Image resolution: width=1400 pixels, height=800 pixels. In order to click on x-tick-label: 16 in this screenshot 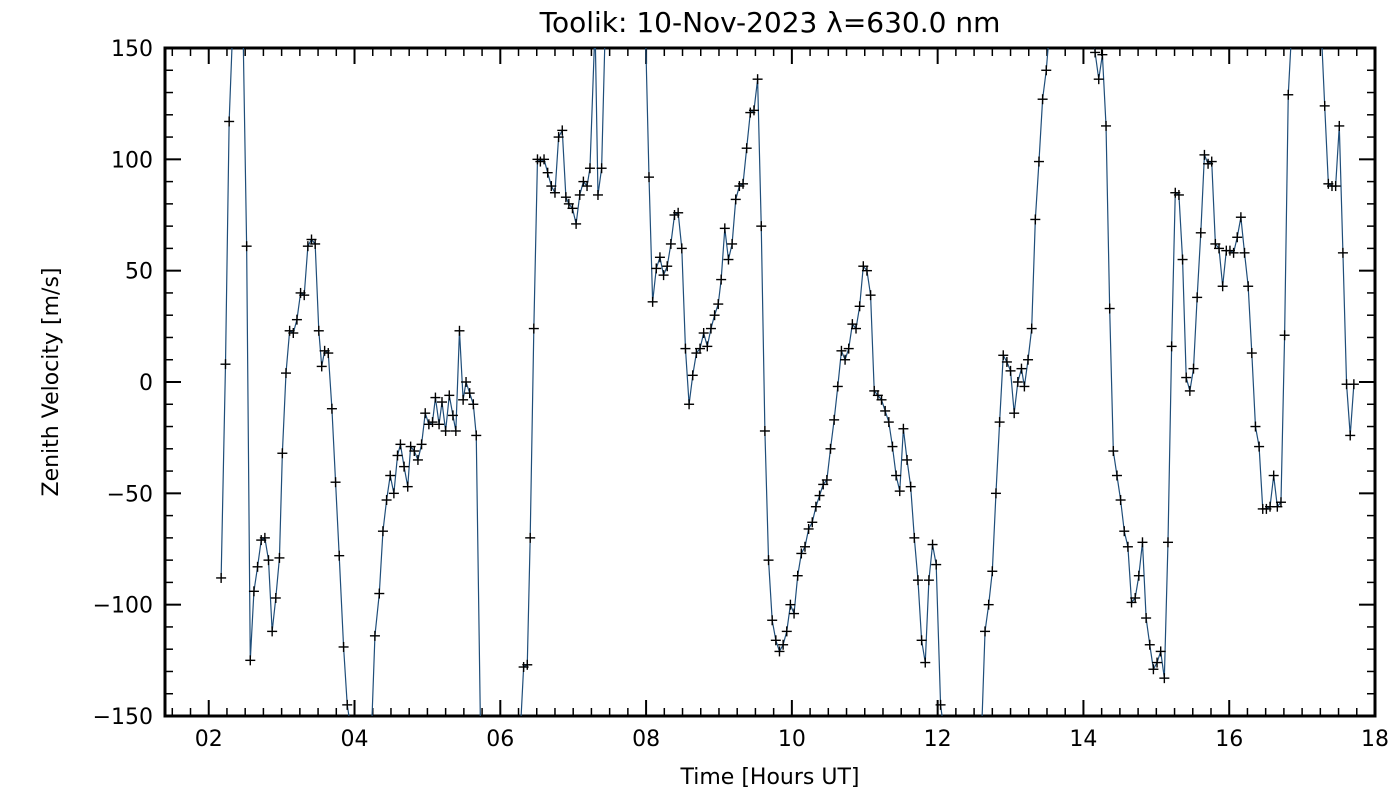, I will do `click(1229, 739)`.